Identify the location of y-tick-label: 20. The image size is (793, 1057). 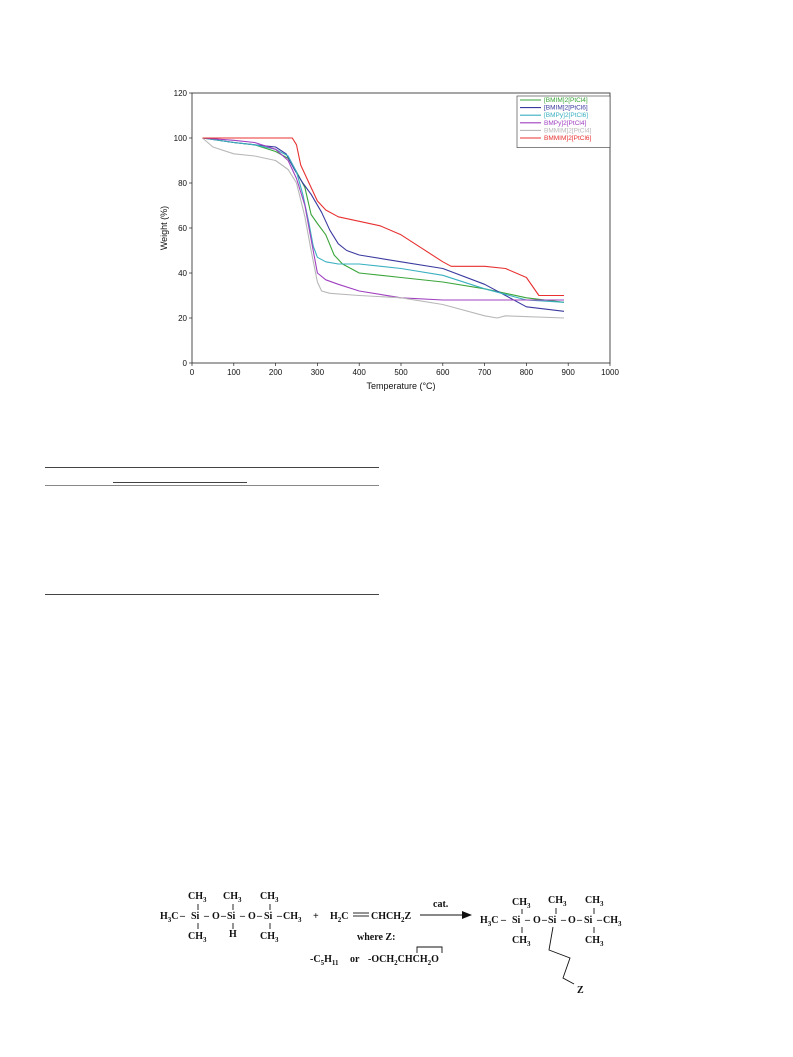
(182, 318).